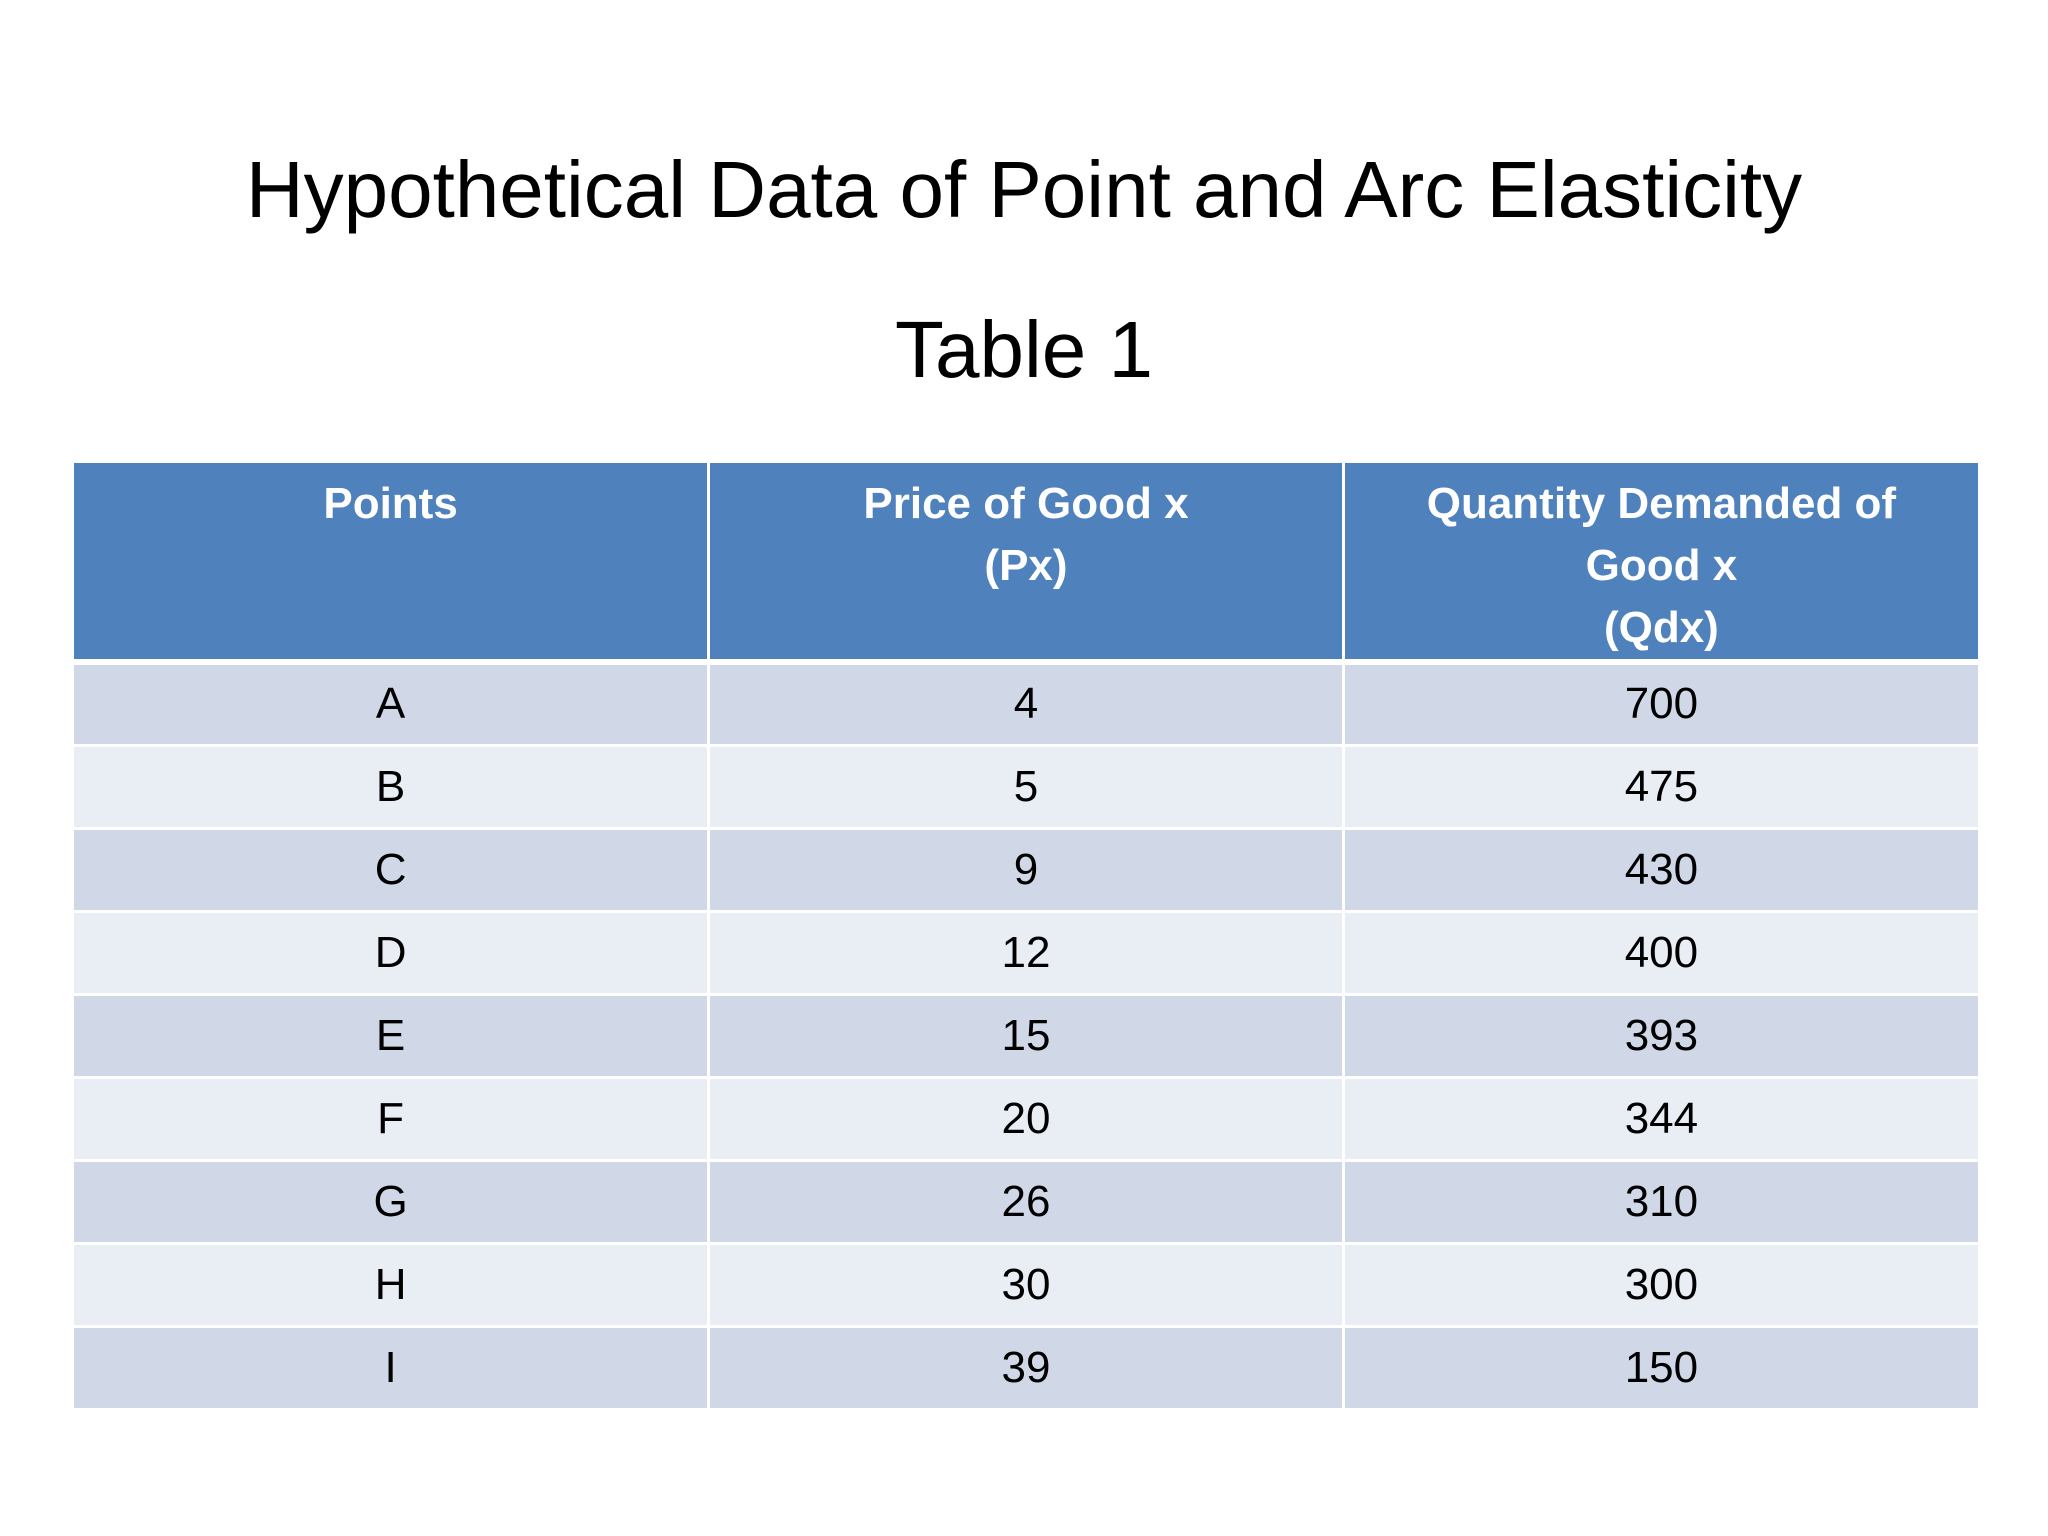 The width and height of the screenshot is (2048, 1536). What do you see at coordinates (1660, 953) in the screenshot?
I see `cell-quantity: 400` at bounding box center [1660, 953].